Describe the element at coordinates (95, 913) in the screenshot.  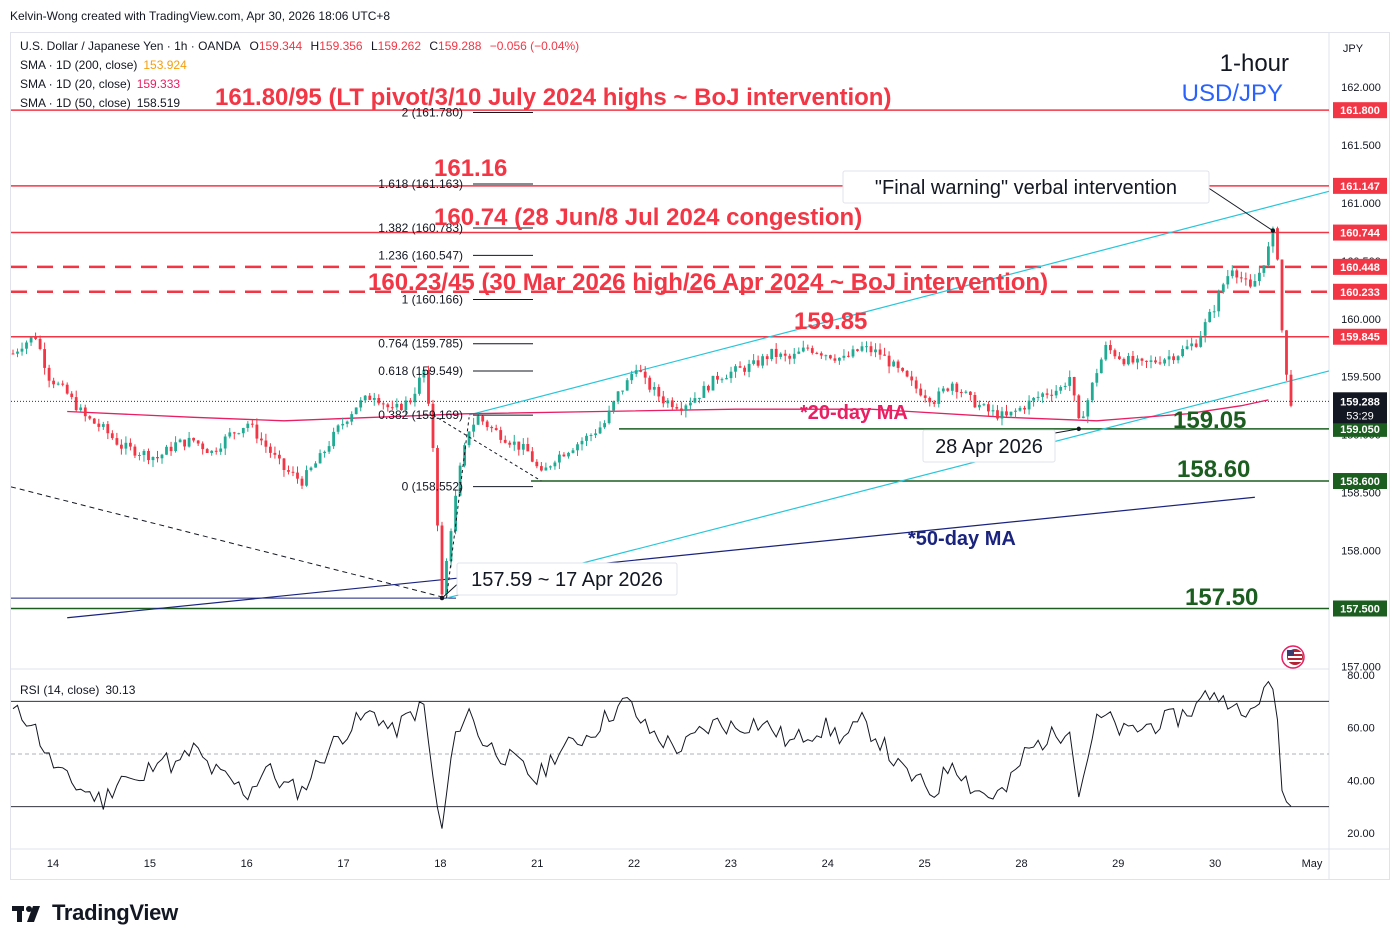
I see `tradingview-brand: TradingView` at that location.